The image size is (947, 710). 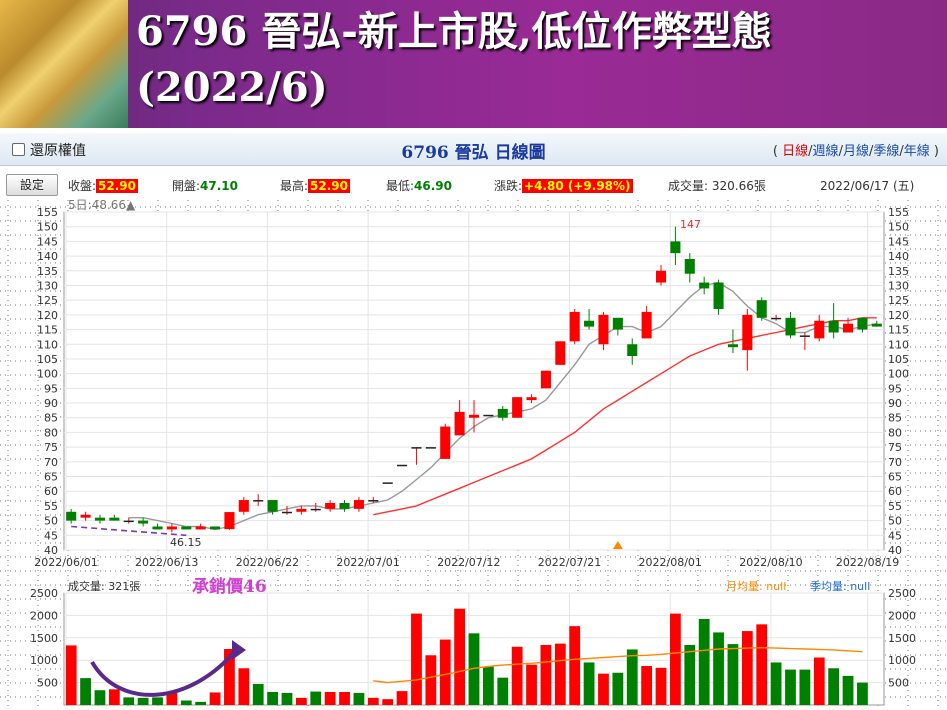 I want to click on vol-month-avg: 月均量: null, so click(x=756, y=586).